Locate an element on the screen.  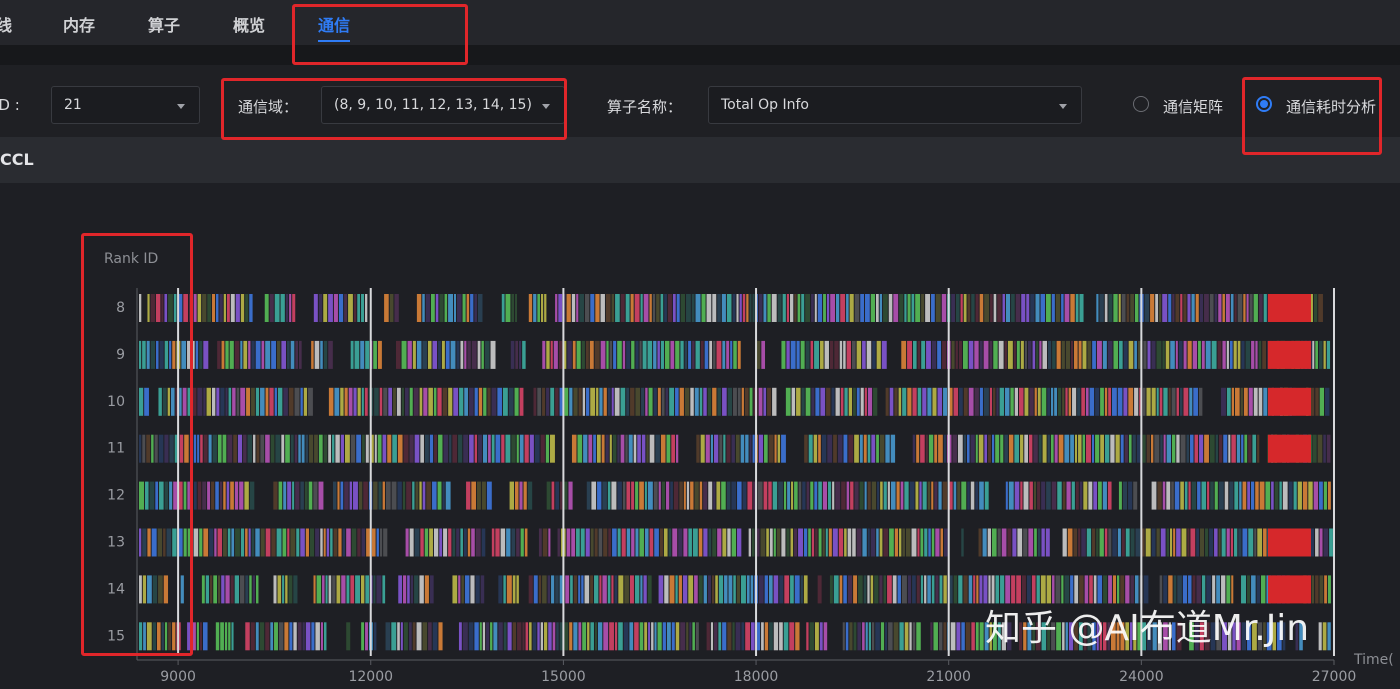
radio-time: 通信耗时分析 is located at coordinates (1316, 106).